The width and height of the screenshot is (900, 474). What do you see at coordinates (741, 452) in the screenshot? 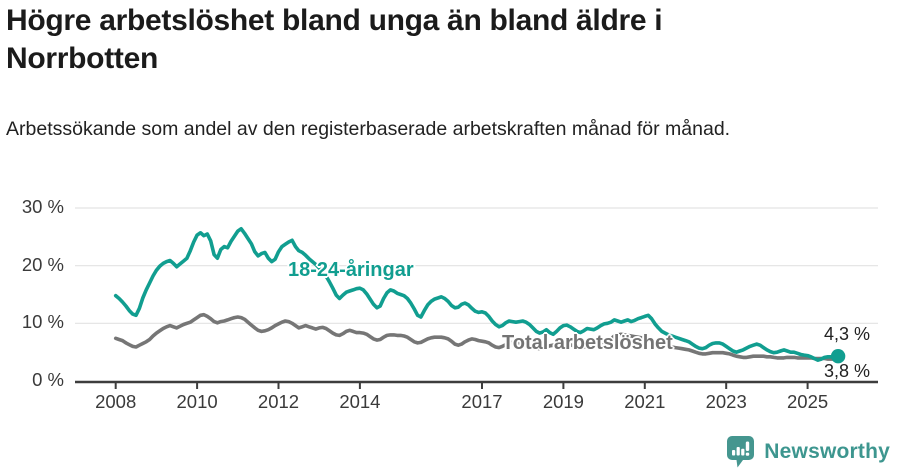
I see `newsworthy-logo-icon` at bounding box center [741, 452].